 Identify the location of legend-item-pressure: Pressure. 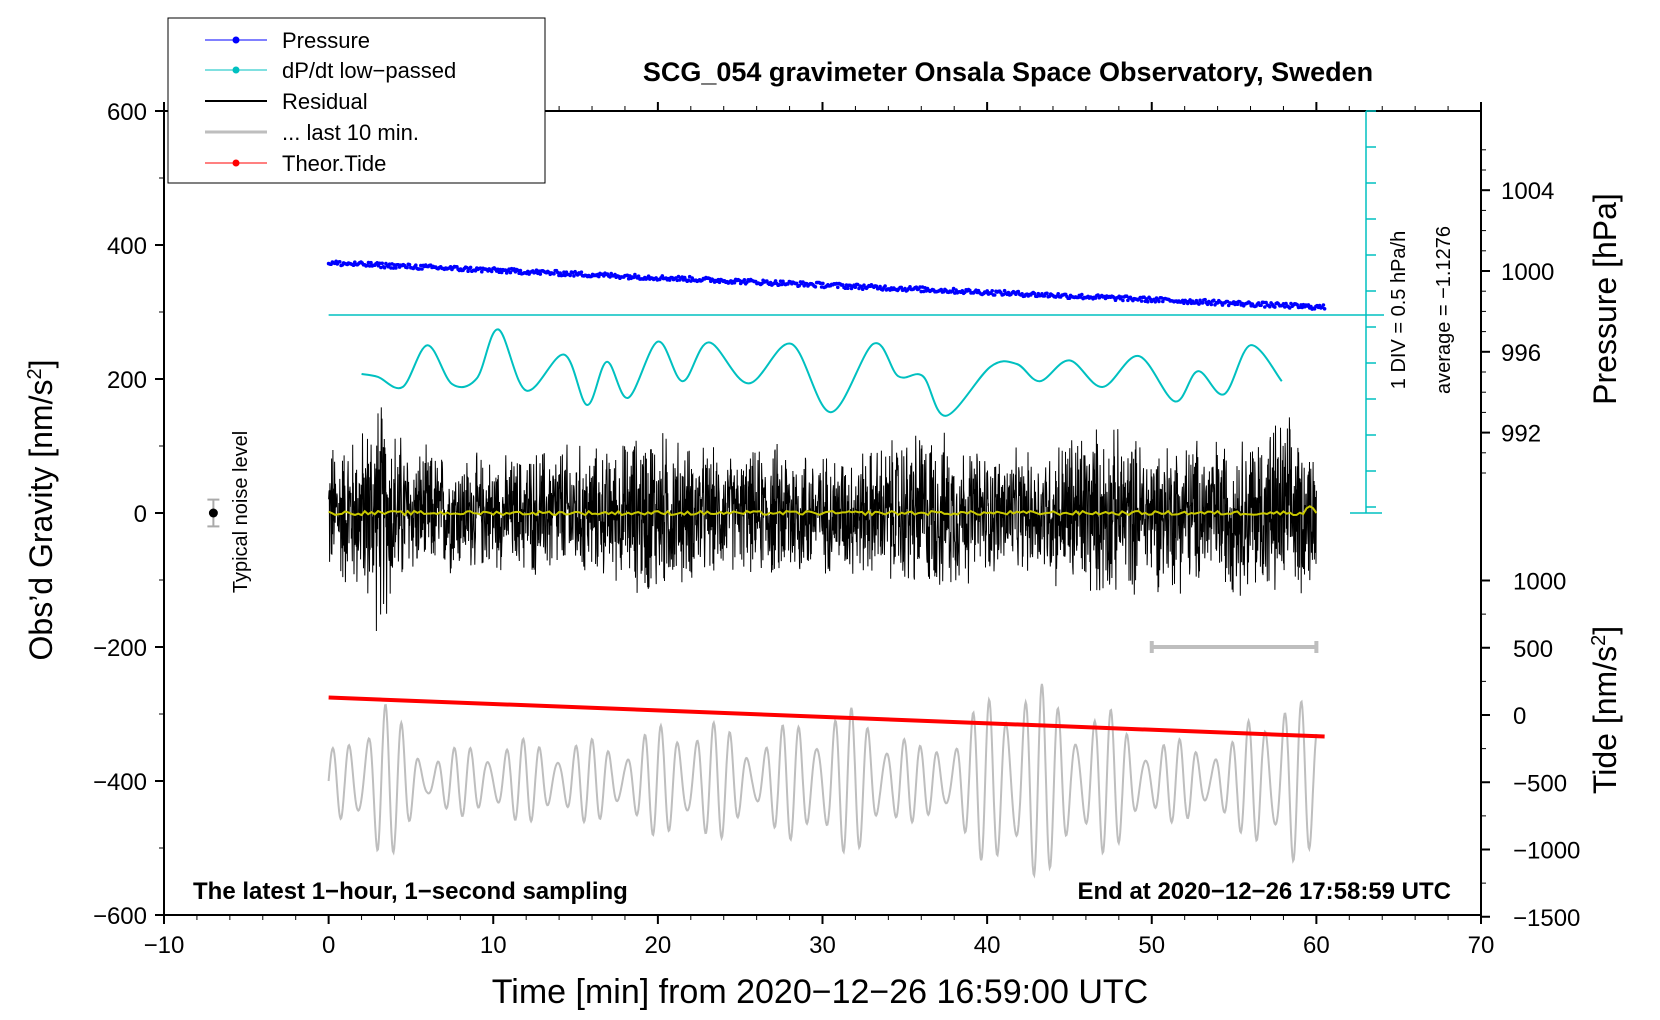
(287, 40).